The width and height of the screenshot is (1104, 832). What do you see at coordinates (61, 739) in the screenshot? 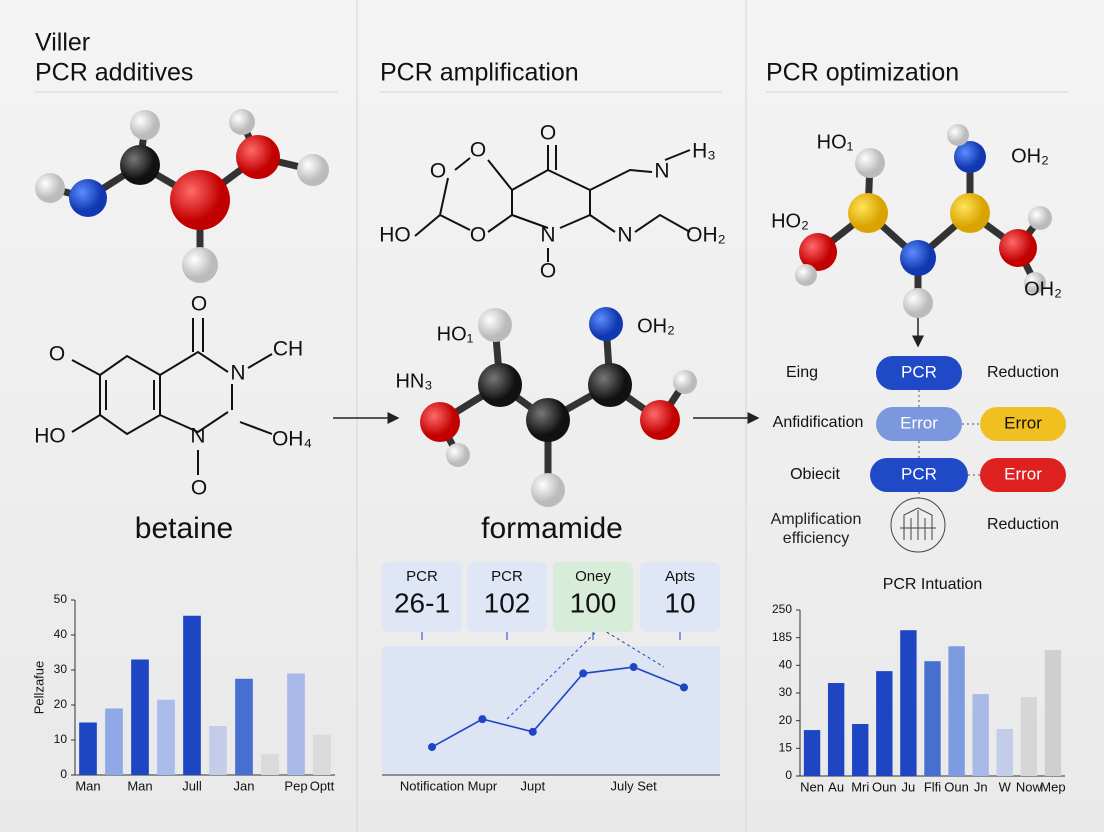
I see `y-tick-label: 10` at bounding box center [61, 739].